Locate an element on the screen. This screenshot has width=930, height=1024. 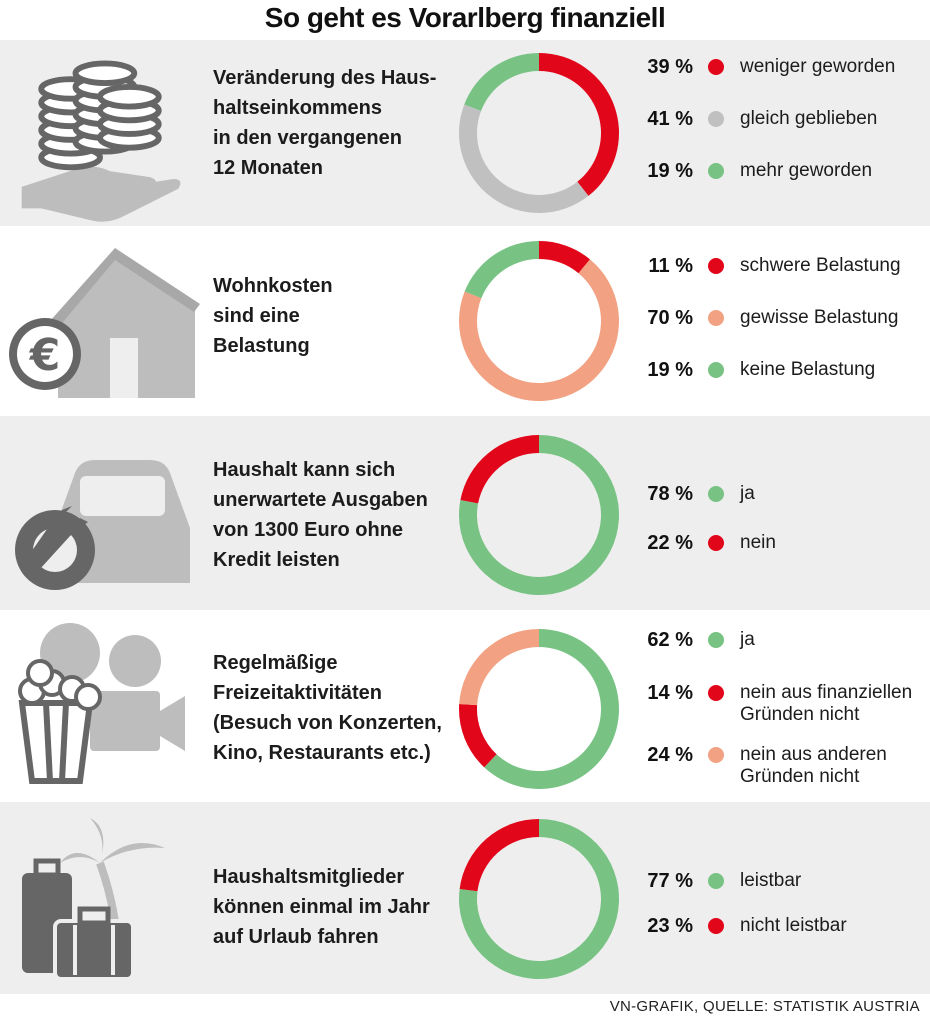
legend-label: nein aus finanziellen Gründen nicht is located at coordinates (826, 704).